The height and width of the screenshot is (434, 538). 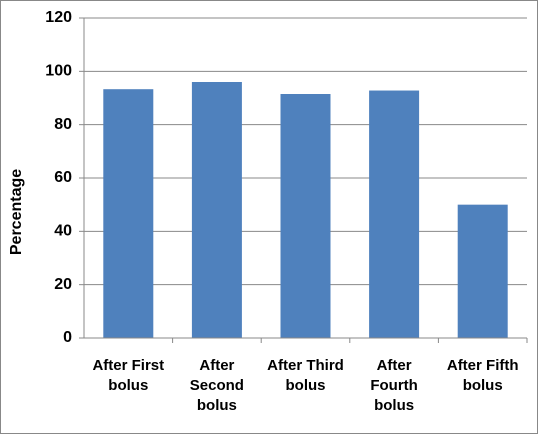 I want to click on y-tick-label: 0, so click(x=67, y=337).